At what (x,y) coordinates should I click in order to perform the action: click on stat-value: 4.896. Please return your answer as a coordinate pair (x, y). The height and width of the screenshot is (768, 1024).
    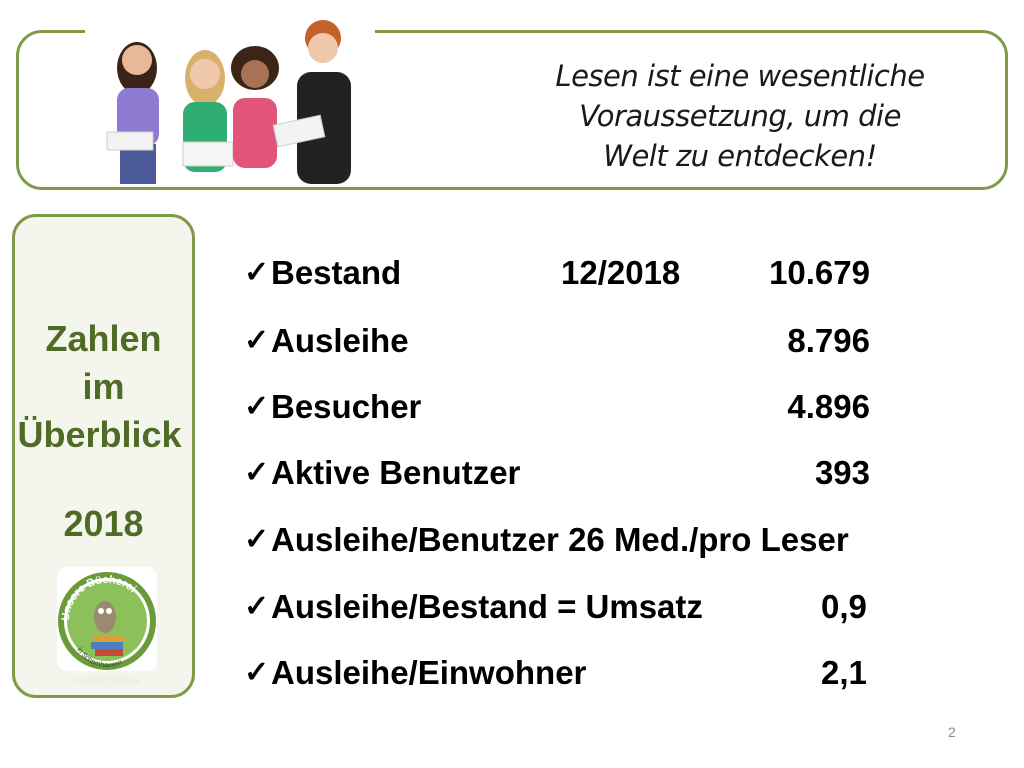
    Looking at the image, I should click on (828, 406).